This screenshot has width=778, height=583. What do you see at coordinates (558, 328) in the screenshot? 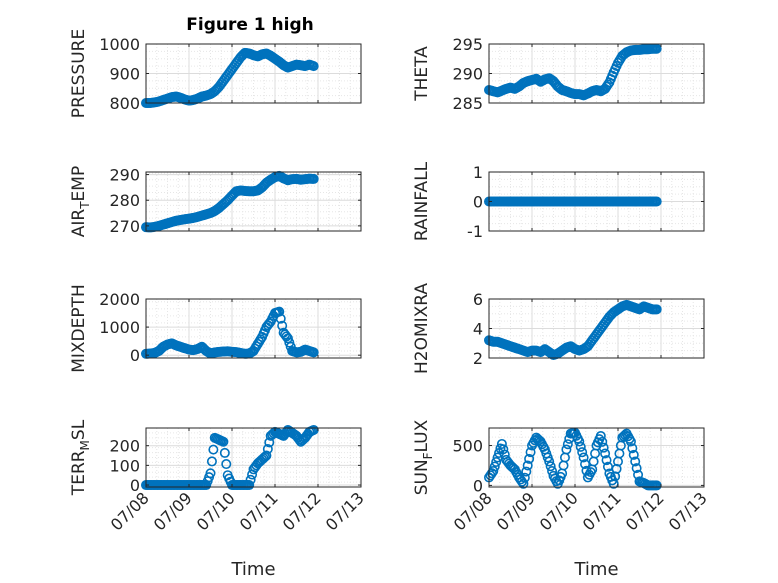
I see `chart-panel-5: 2 4 6 H2OMIXRA` at bounding box center [558, 328].